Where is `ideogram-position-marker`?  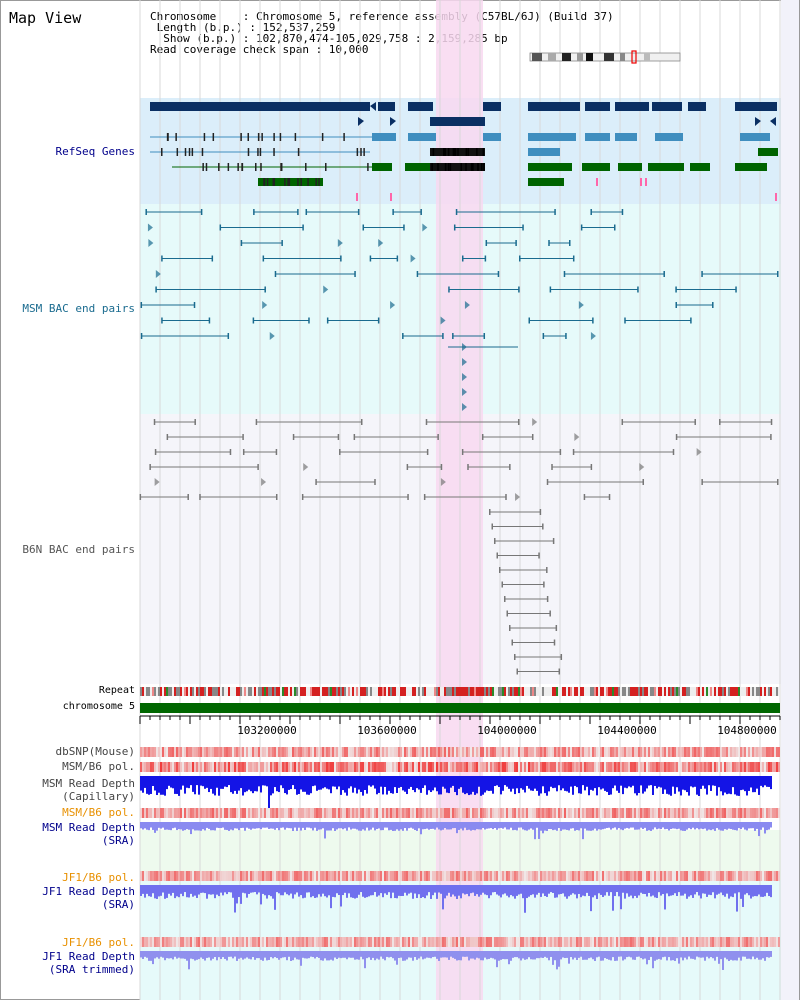
ideogram-position-marker is located at coordinates (634, 57).